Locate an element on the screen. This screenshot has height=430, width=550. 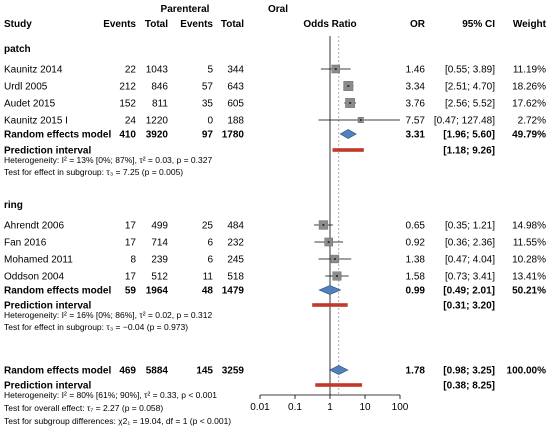
subgroup-ring-study-3-total-parenteral: 239 is located at coordinates (159, 260).